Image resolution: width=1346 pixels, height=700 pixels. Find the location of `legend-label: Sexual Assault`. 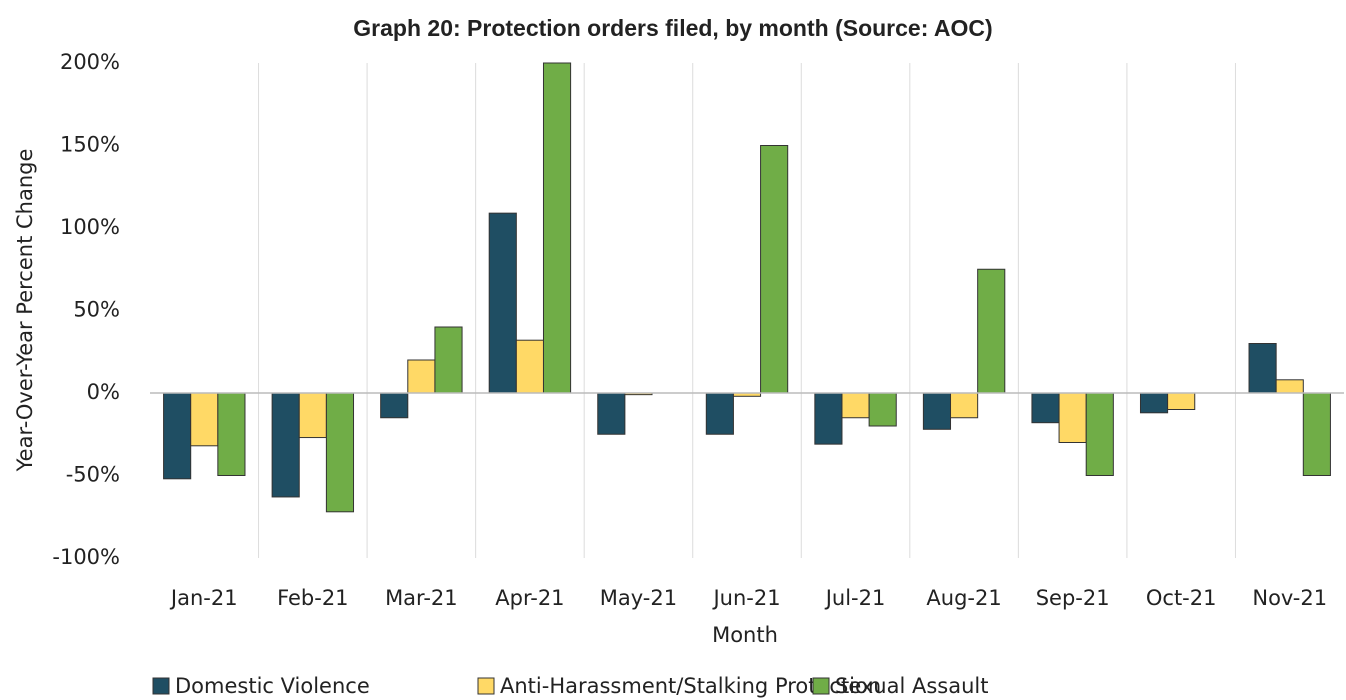

legend-label: Sexual Assault is located at coordinates (912, 686).